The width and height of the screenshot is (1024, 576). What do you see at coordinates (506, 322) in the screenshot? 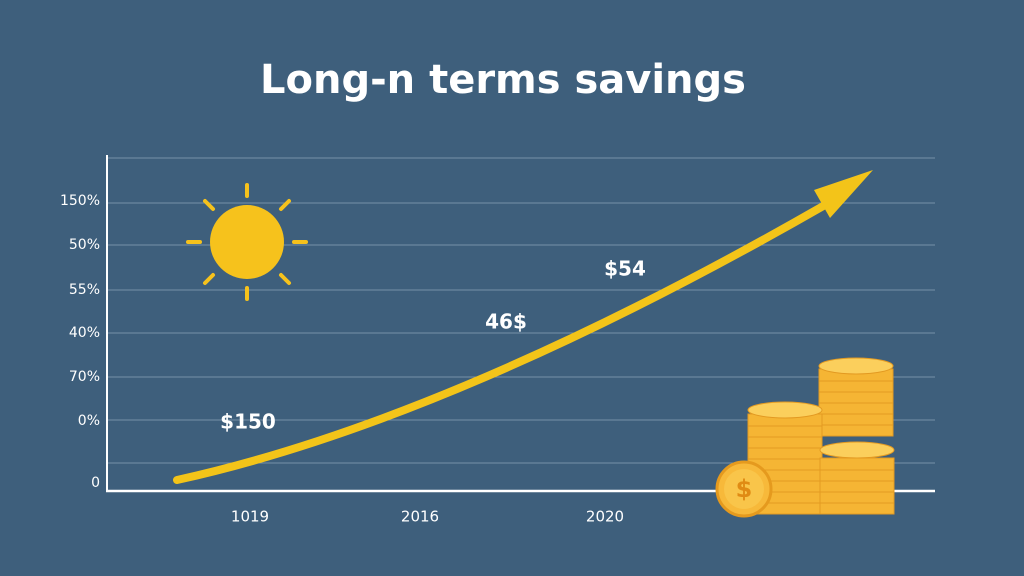
I see `annotation: 46$` at bounding box center [506, 322].